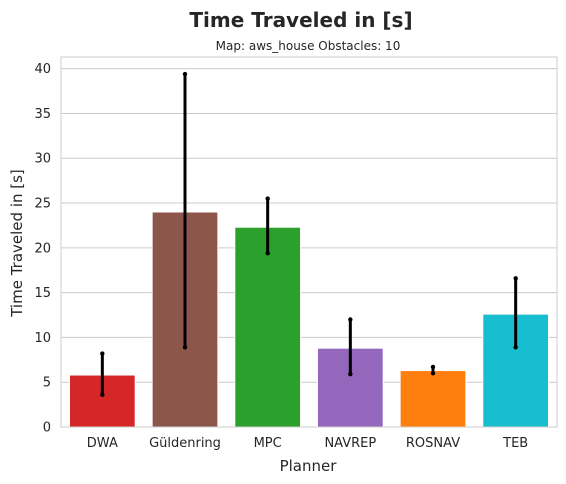  I want to click on y-tick-label: 25, so click(42, 204).